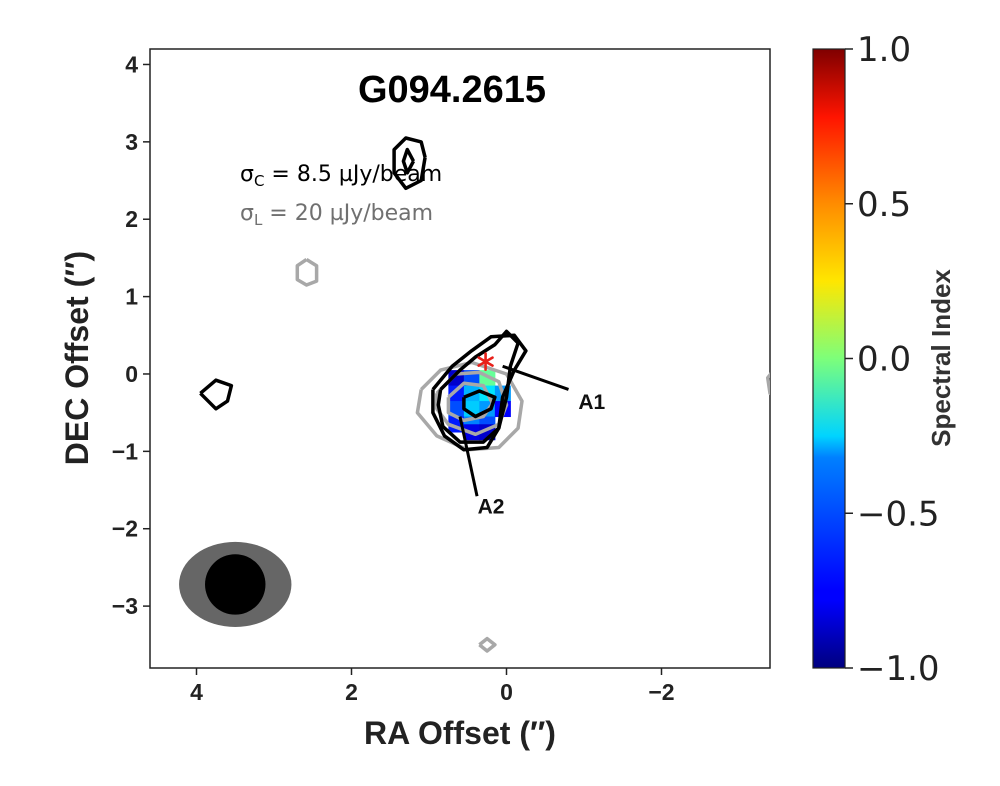 The image size is (1000, 786). I want to click on colorbar-gradient, so click(829, 358).